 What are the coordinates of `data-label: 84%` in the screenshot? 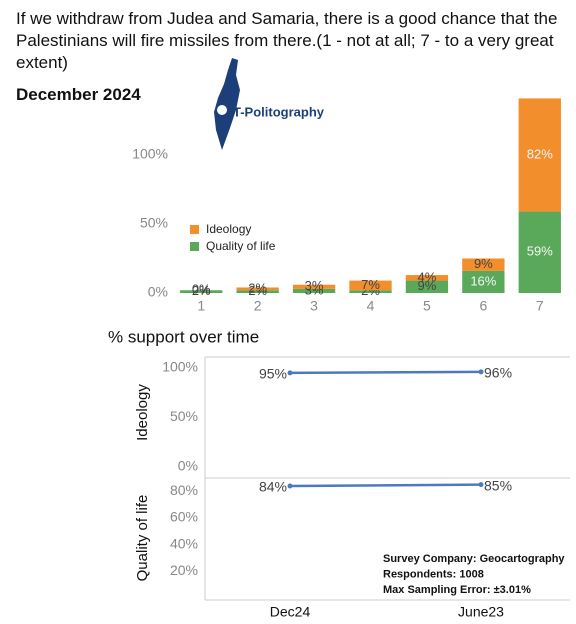 It's located at (273, 487).